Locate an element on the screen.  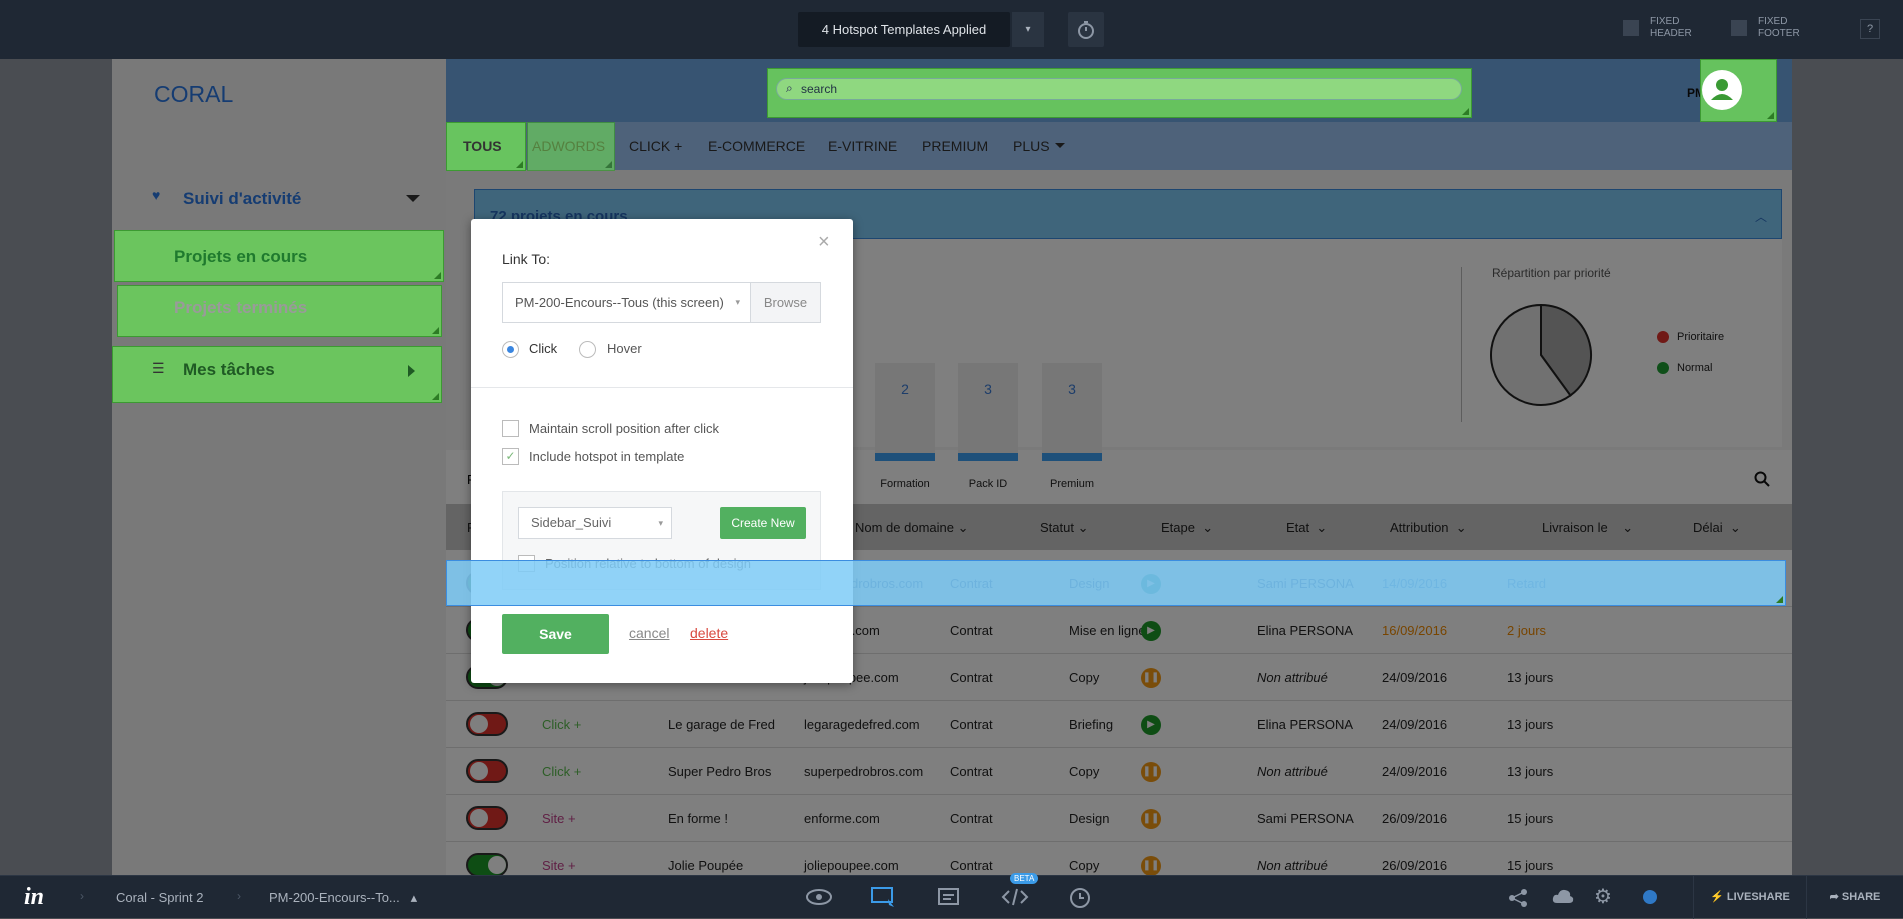
row-domain: legaragedefred.com is located at coordinates (862, 724).